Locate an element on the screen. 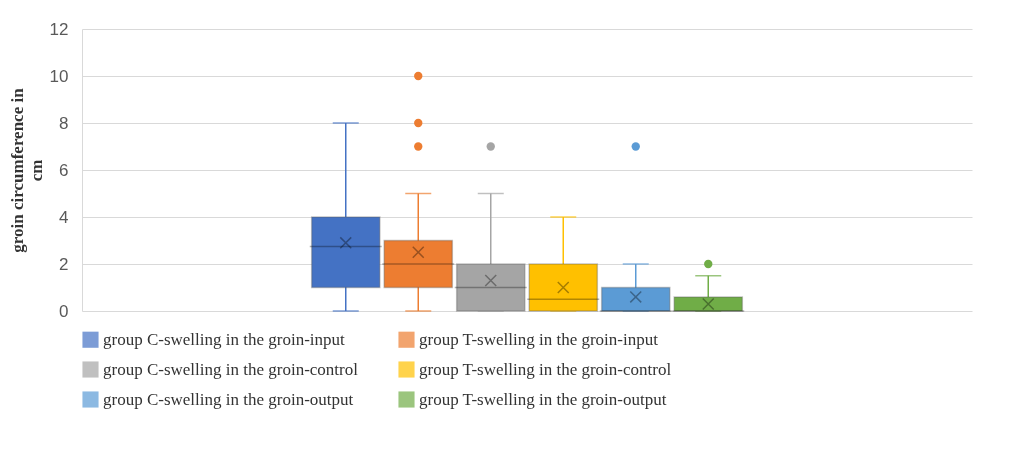 The width and height of the screenshot is (1022, 455). y-tick-label: 8 is located at coordinates (64, 123).